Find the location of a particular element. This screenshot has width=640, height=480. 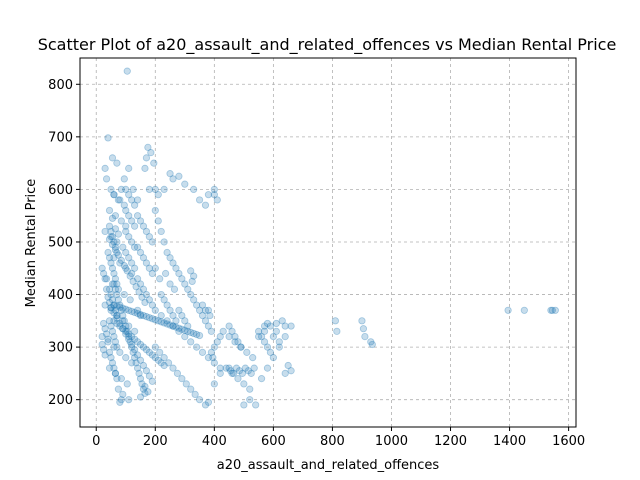

y-tick-label: 200 is located at coordinates (60, 400).